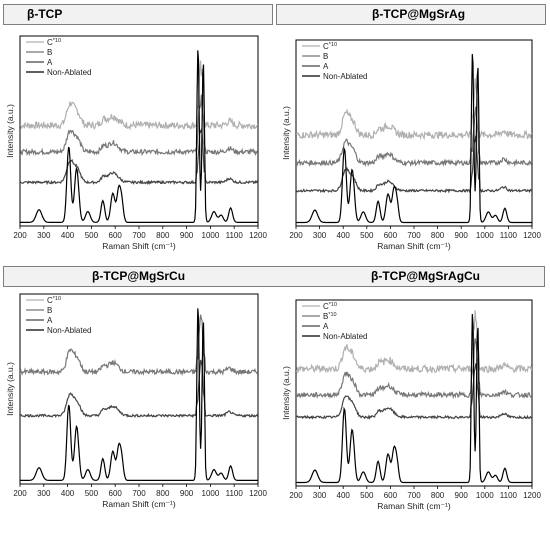 Image resolution: width=550 pixels, height=540 pixels. I want to click on panel-header-beta-tcp: β-TCP, so click(138, 14).